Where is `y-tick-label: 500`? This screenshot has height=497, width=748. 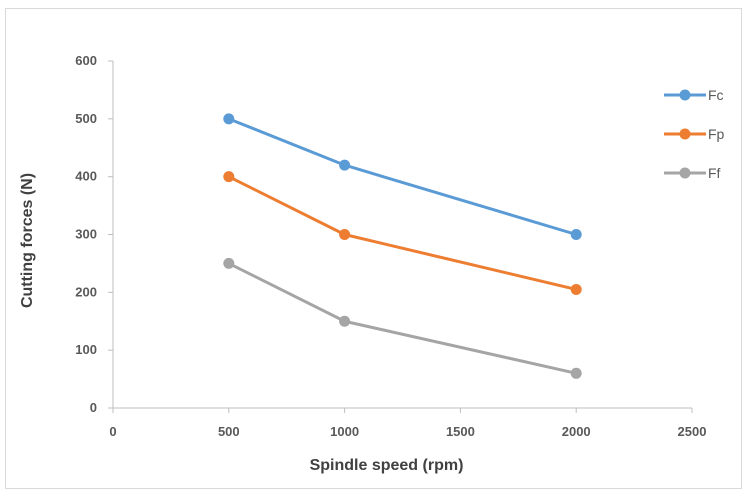 y-tick-label: 500 is located at coordinates (86, 118).